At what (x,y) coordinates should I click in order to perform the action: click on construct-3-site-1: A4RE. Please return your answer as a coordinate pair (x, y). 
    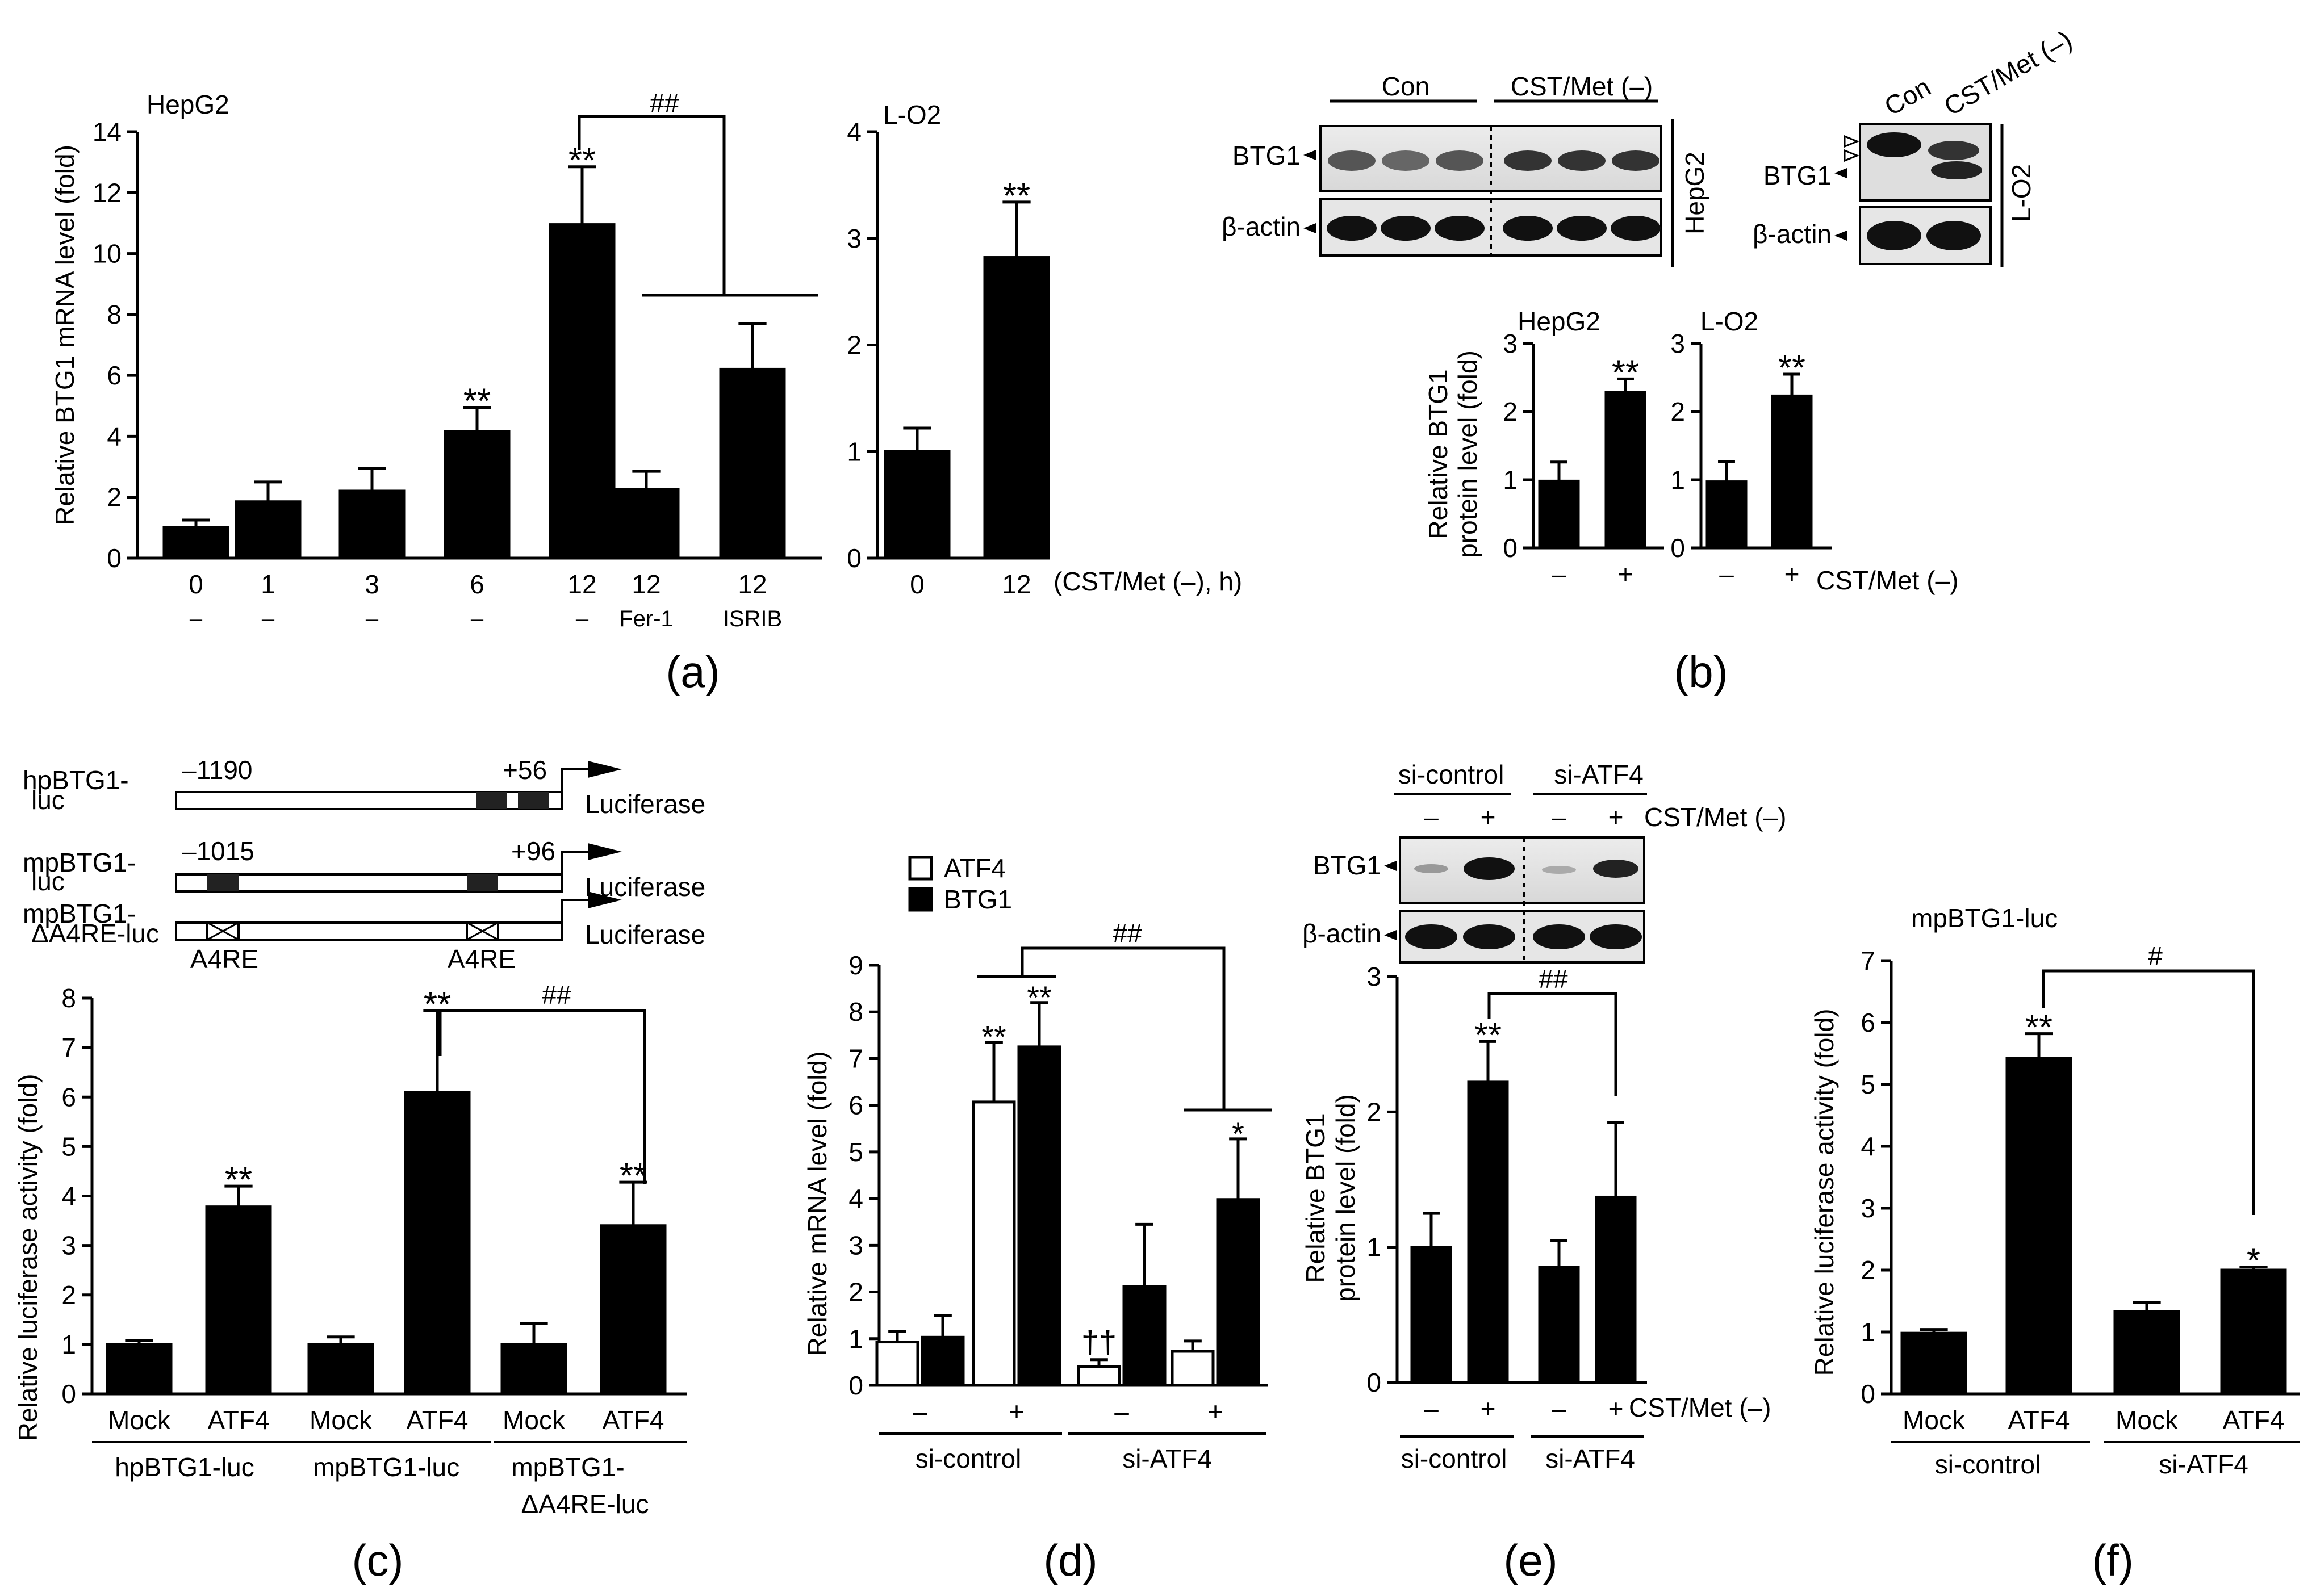
    Looking at the image, I should click on (224, 959).